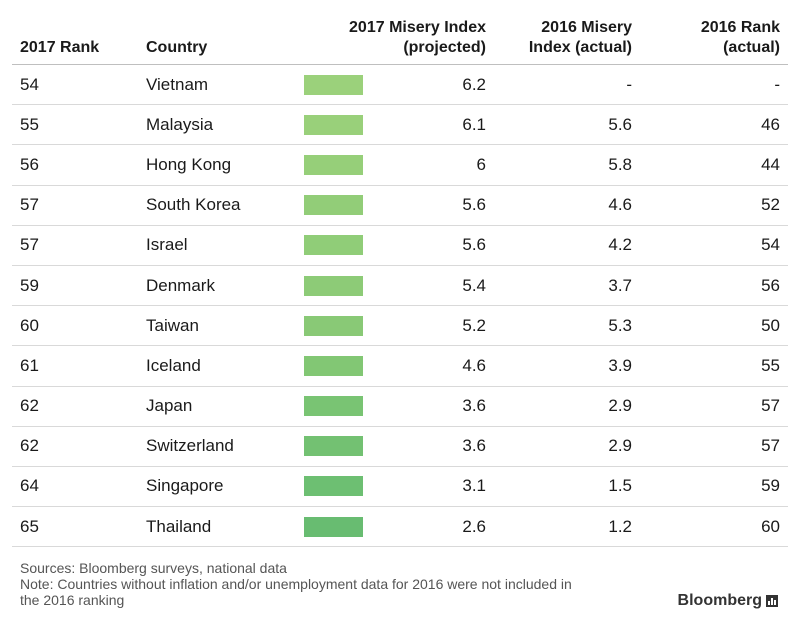 Image resolution: width=800 pixels, height=630 pixels. I want to click on table-row: 57 Israel 5.6 4.2 54, so click(400, 246).